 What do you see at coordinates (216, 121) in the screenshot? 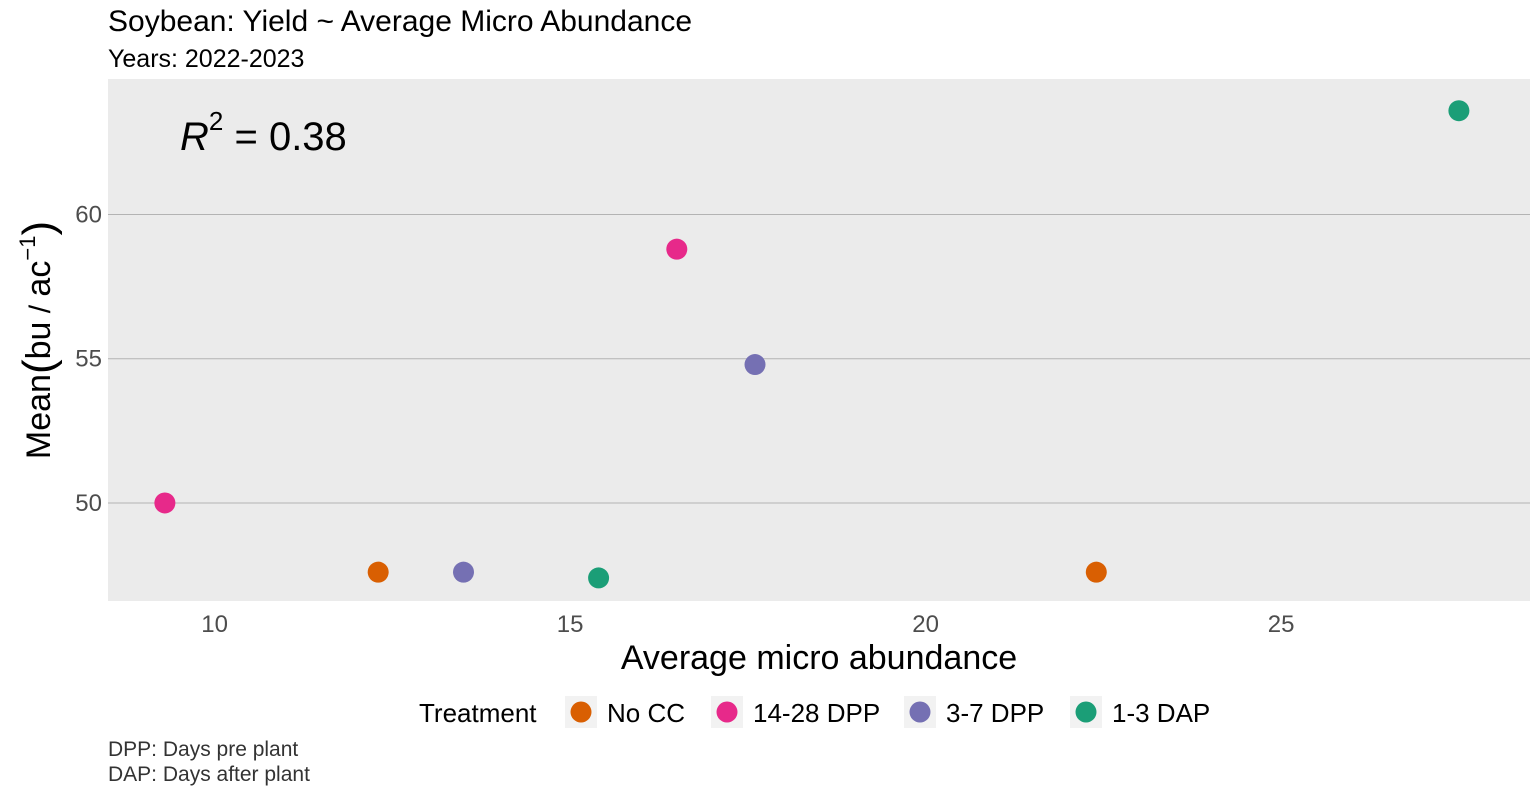
I see `r-exponent: 2` at bounding box center [216, 121].